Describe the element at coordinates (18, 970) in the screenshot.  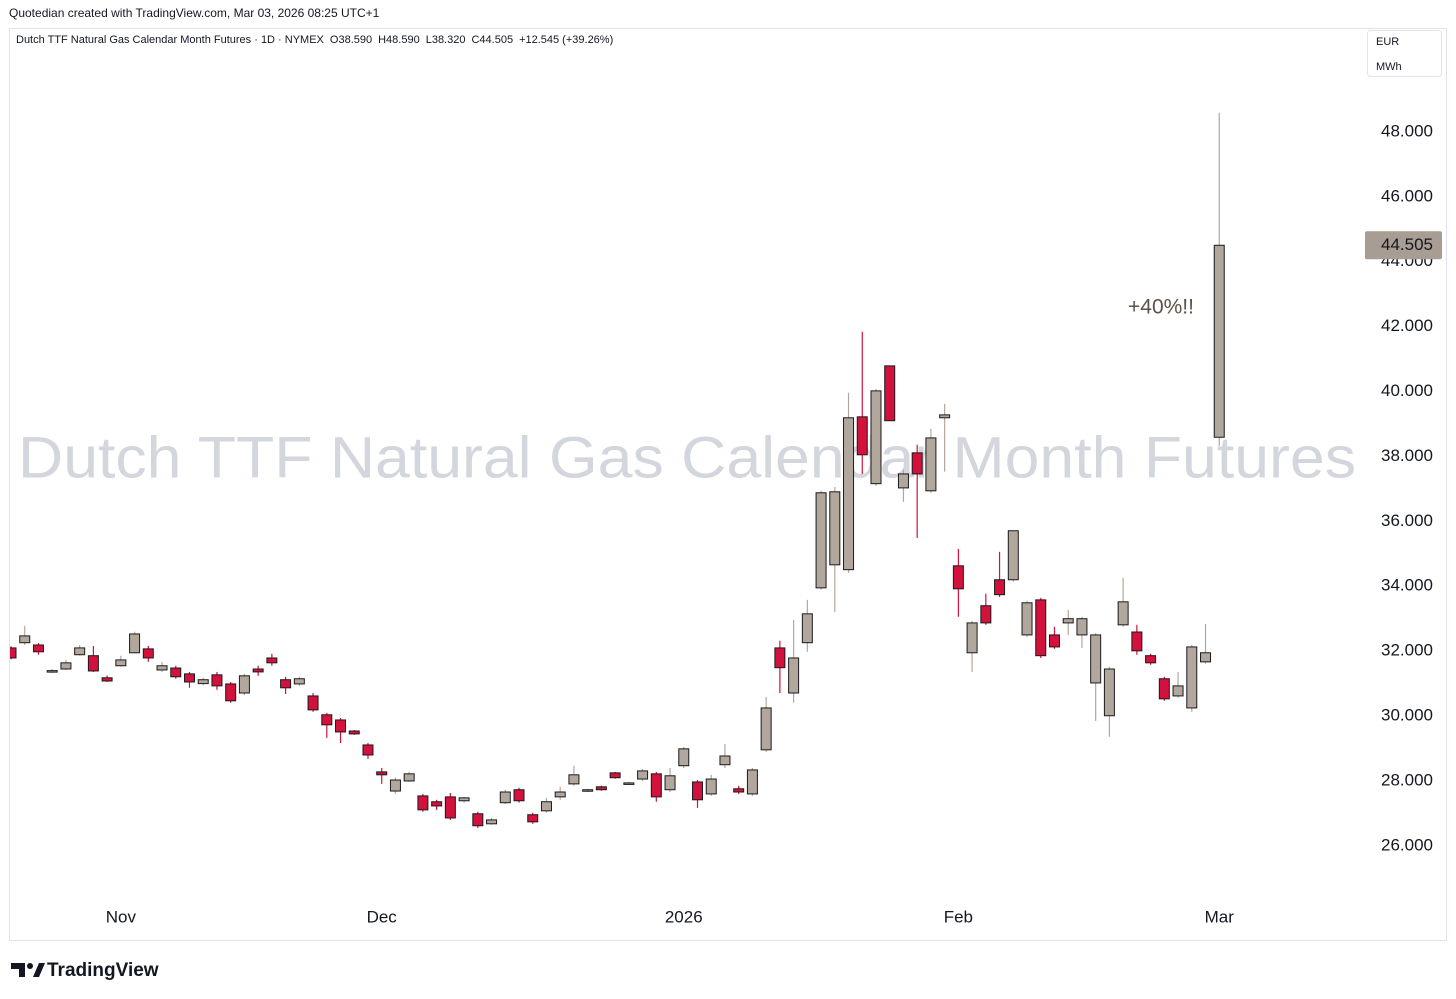
I see `logo-mark` at that location.